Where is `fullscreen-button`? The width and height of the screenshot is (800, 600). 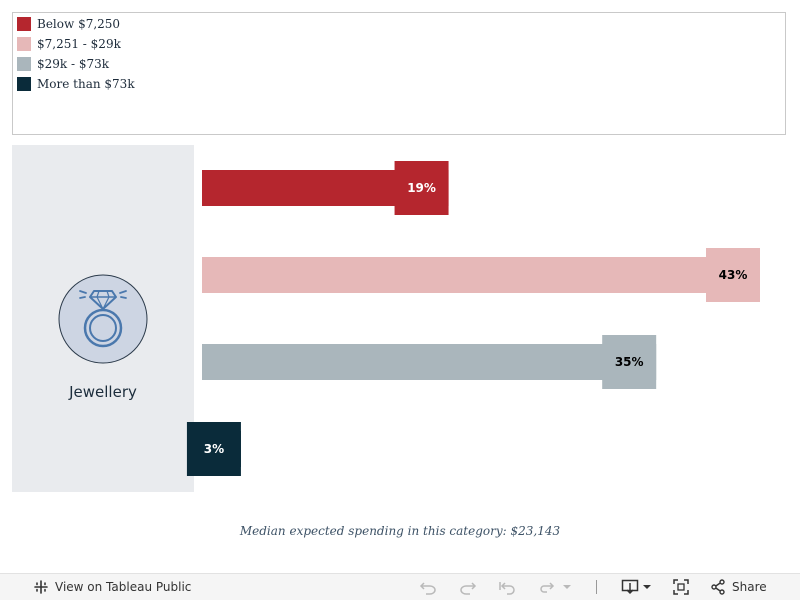 fullscreen-button is located at coordinates (681, 587).